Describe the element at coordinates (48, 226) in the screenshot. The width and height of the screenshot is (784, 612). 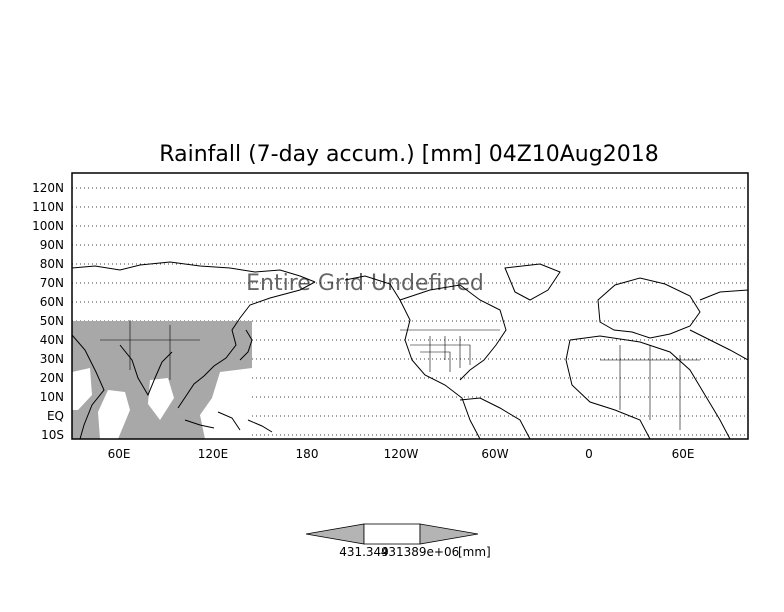
I see `lat-label: 100N` at that location.